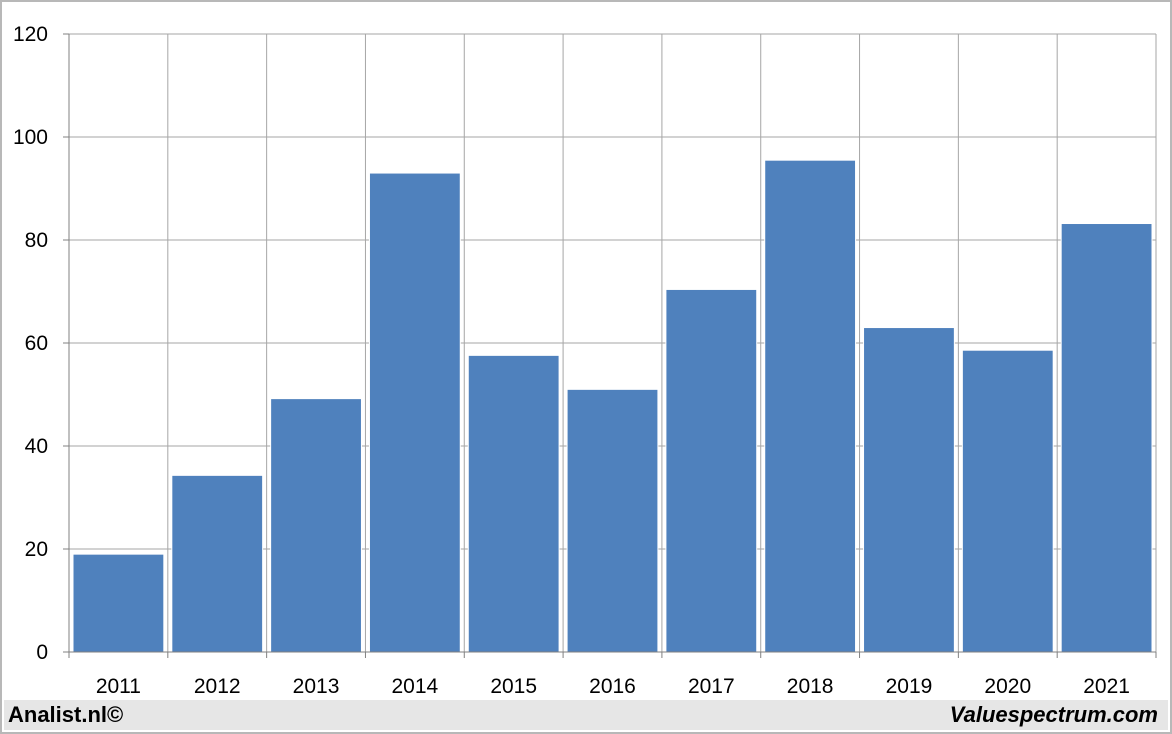  I want to click on x-tick-label: 2013, so click(316, 686).